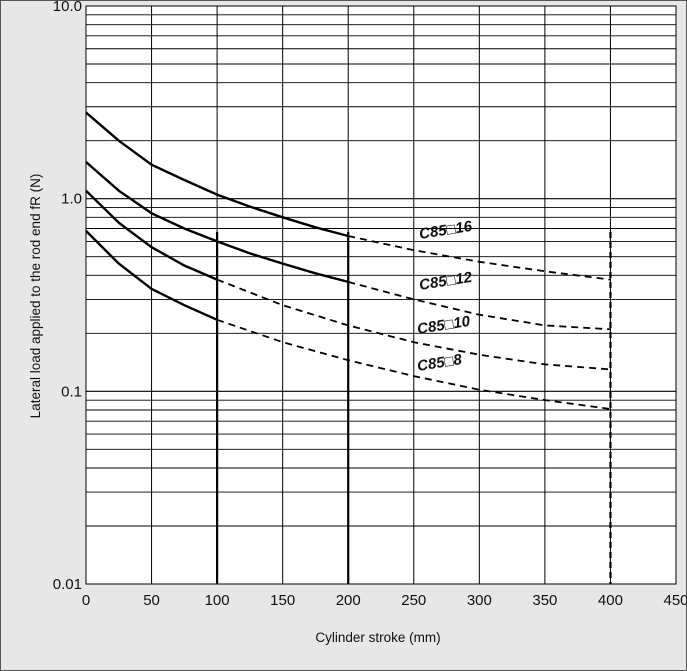 The width and height of the screenshot is (687, 671). What do you see at coordinates (479, 600) in the screenshot?
I see `x-tick-label: 300` at bounding box center [479, 600].